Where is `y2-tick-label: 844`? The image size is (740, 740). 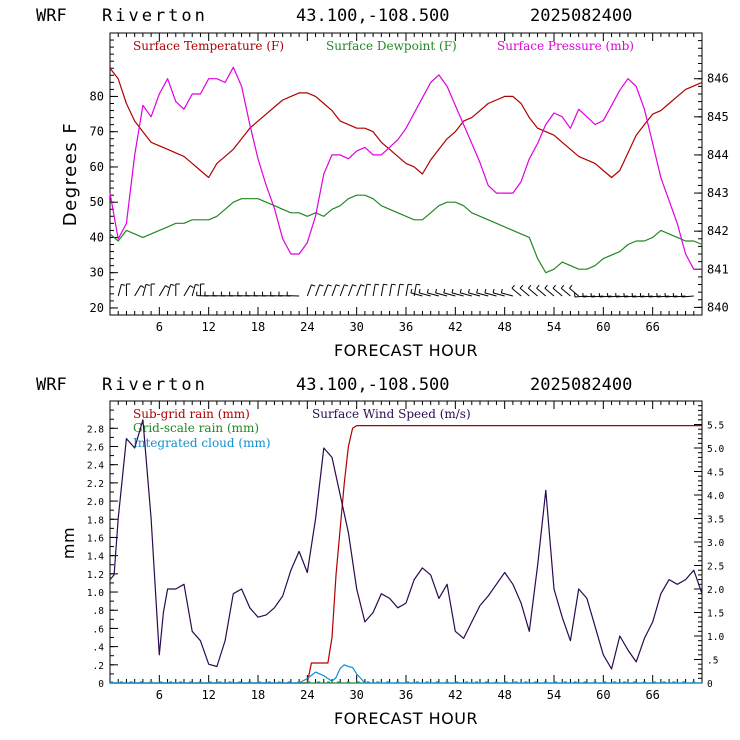
y2-tick-label: 844 is located at coordinates (718, 155).